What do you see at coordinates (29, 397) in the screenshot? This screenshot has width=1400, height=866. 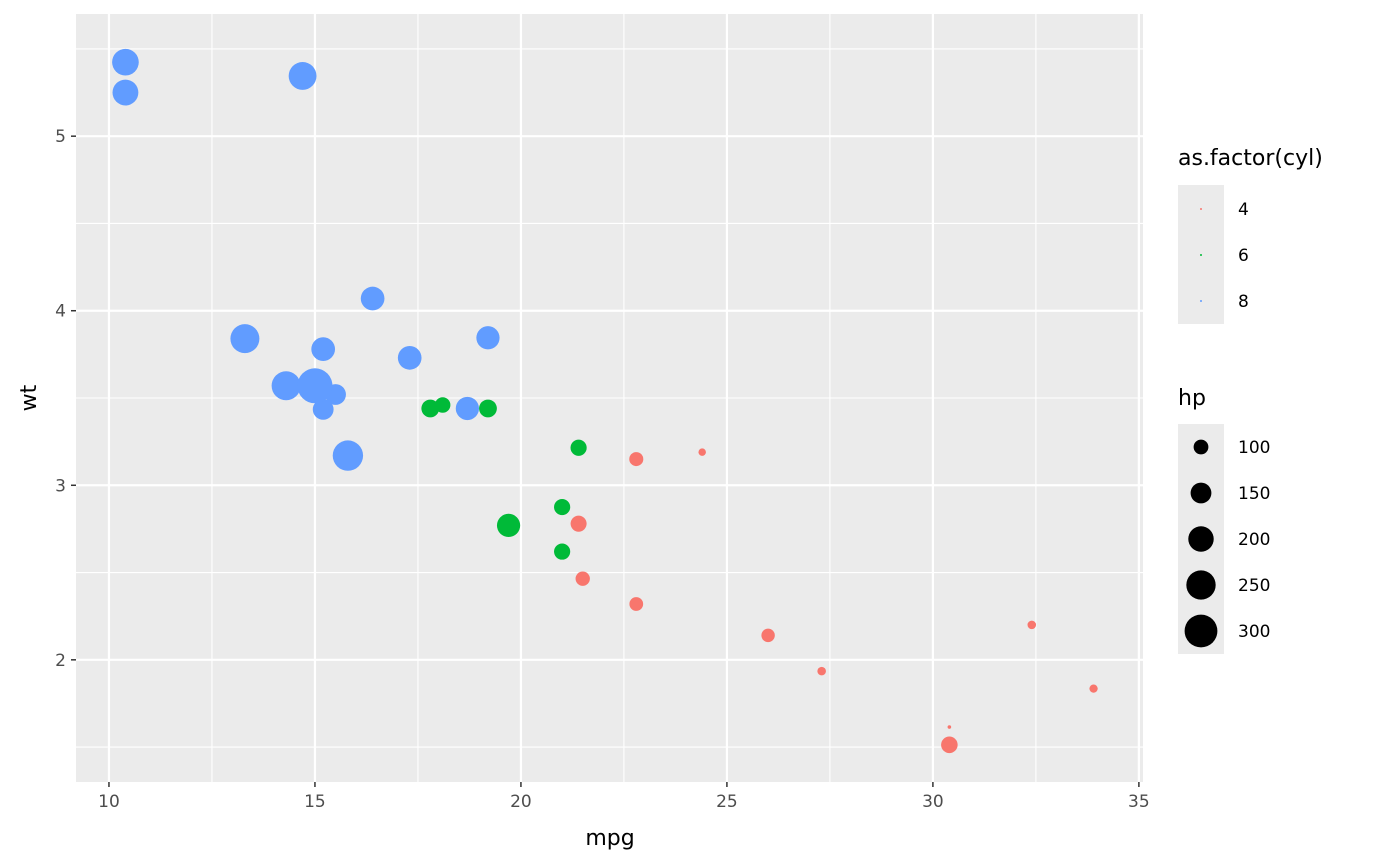 I see `y-axis-title: wt` at bounding box center [29, 397].